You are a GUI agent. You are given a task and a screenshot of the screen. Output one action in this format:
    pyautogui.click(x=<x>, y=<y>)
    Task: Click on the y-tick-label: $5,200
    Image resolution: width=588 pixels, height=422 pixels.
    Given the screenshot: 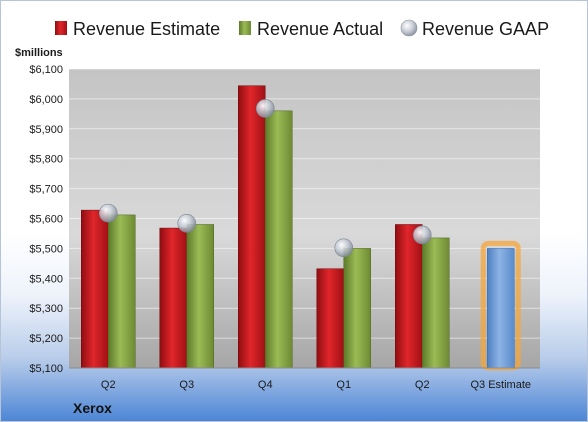 What is the action you would take?
    pyautogui.click(x=46, y=339)
    